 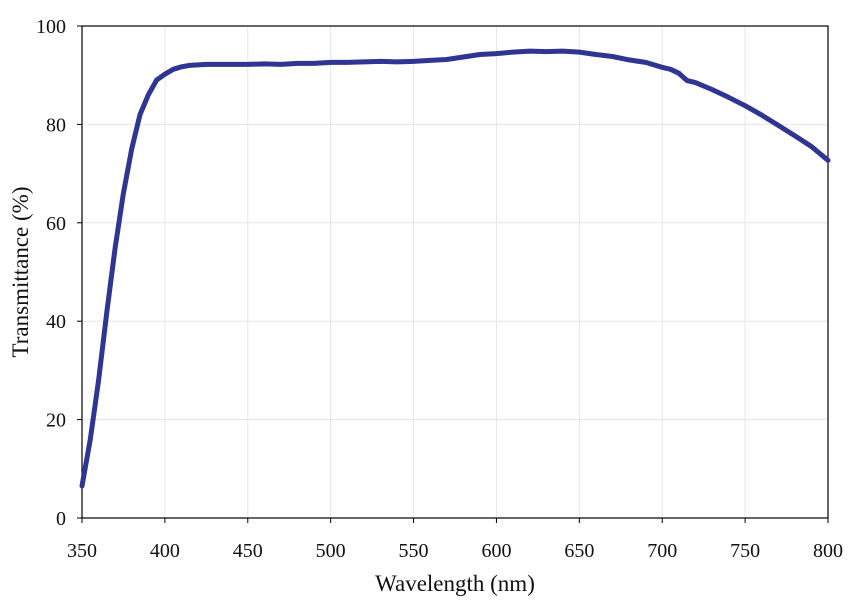 What do you see at coordinates (496, 551) in the screenshot?
I see `x-tick-label: 600` at bounding box center [496, 551].